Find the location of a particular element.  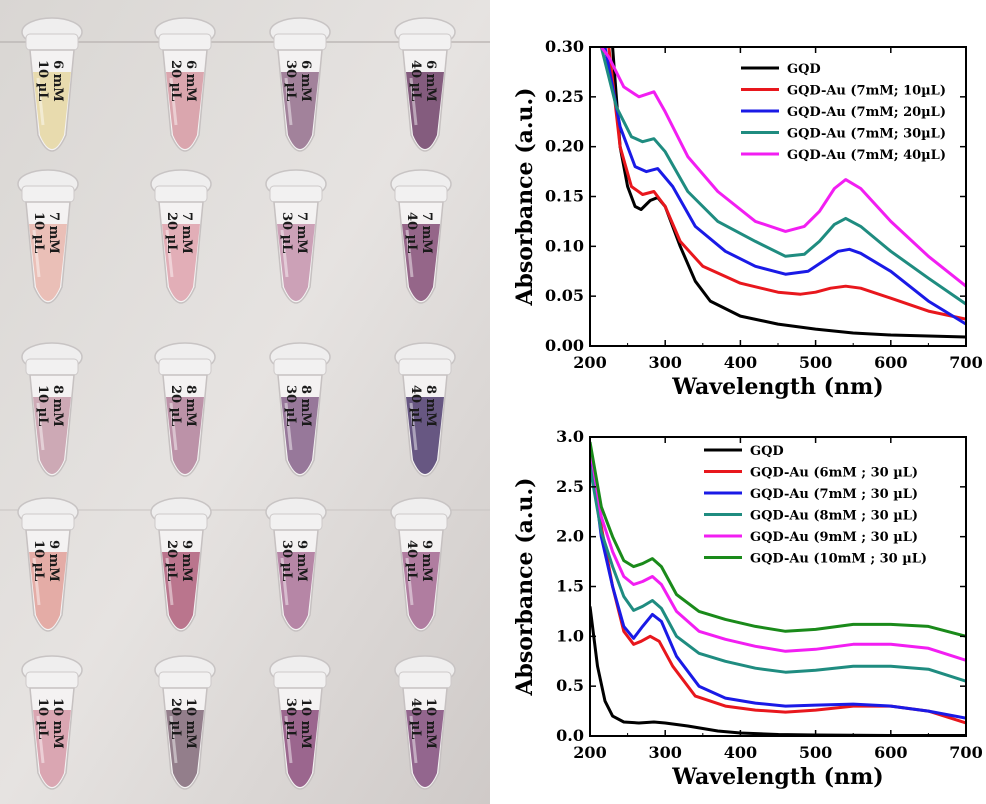

legend-entry-label: GQD-Au (7mM ; 30 µL) is located at coordinates (834, 494).